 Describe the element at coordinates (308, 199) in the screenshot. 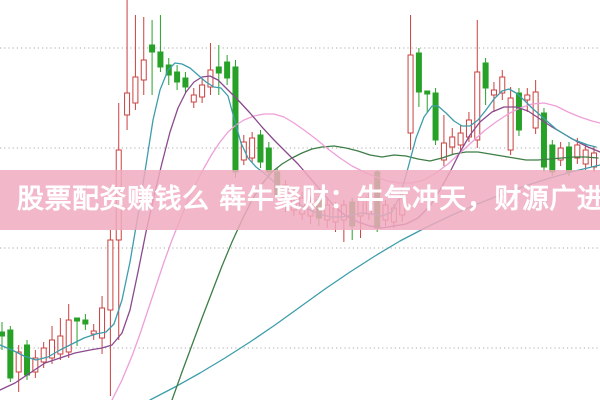

I see `promo-banner-text: 股票配资赚钱么 犇牛聚财：牛气冲天，财源广进！` at that location.